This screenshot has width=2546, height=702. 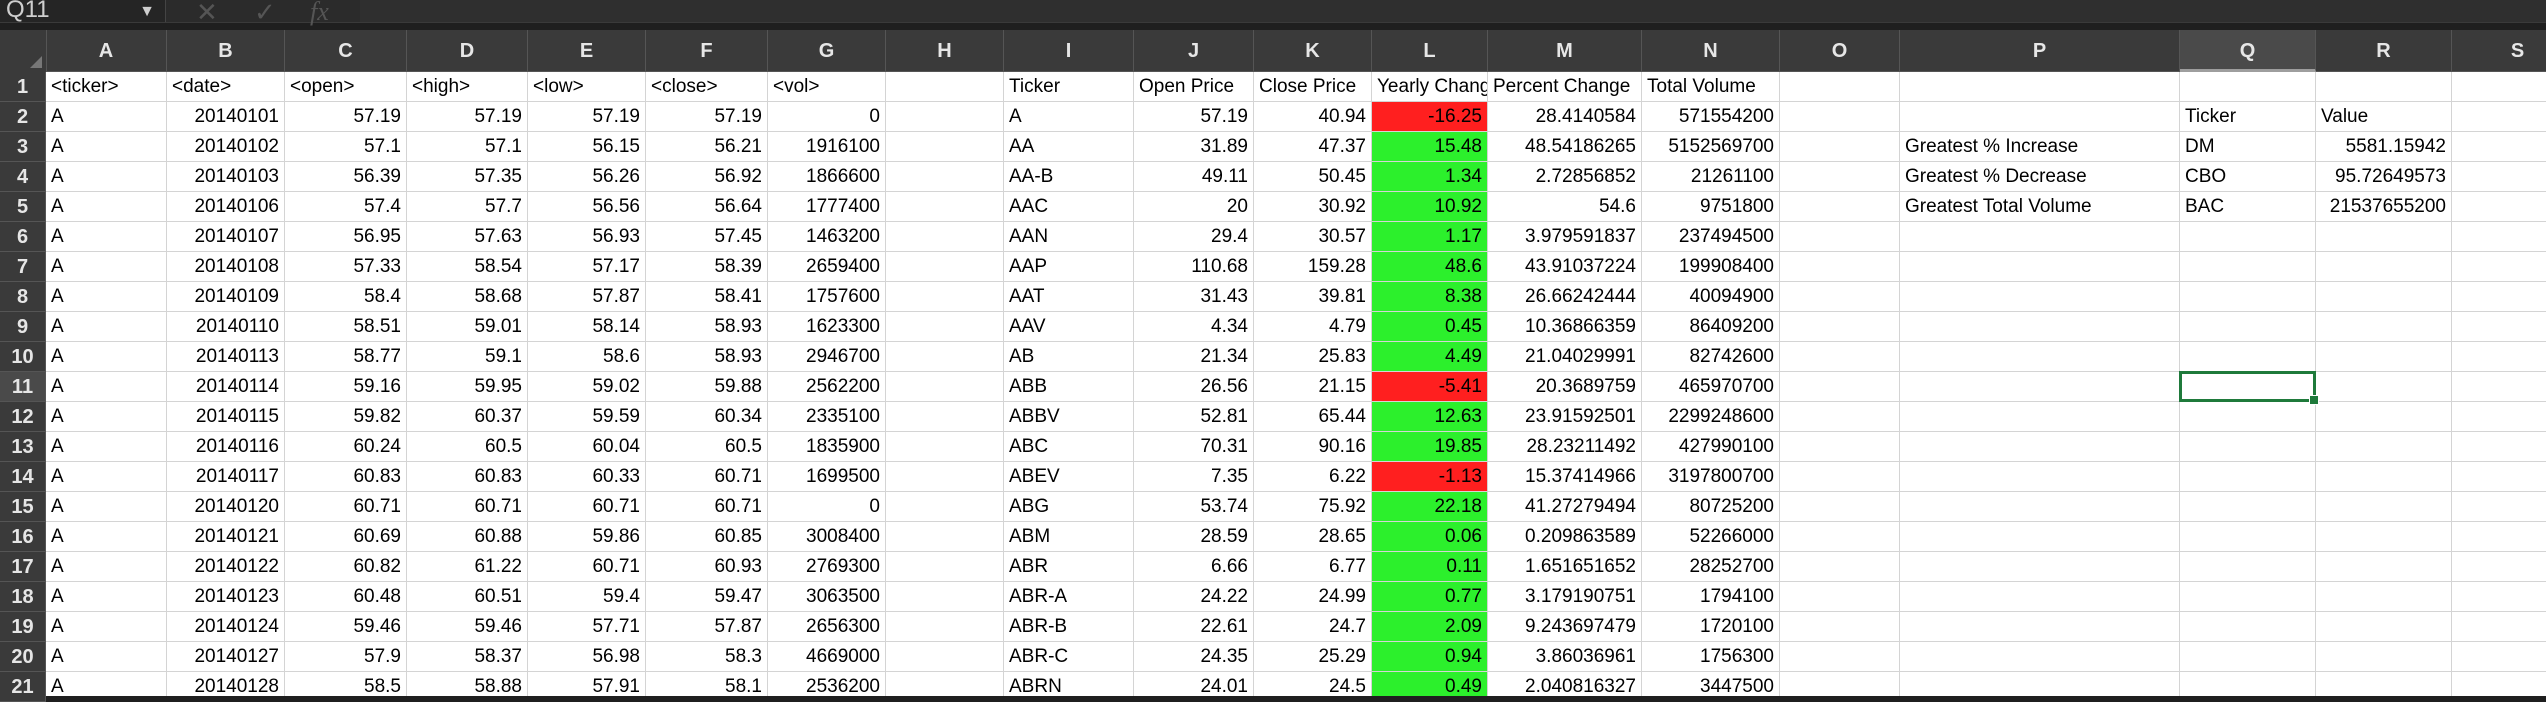 I want to click on cell-s1, so click(x=2499, y=87).